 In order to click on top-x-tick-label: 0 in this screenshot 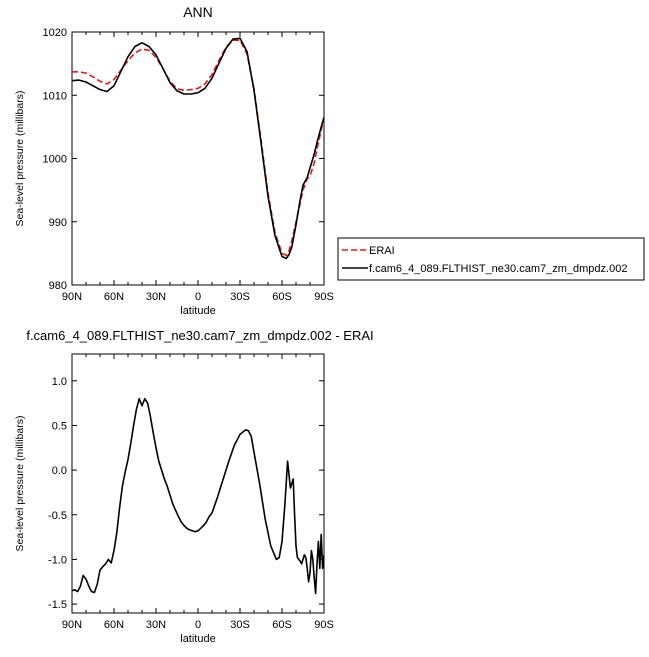, I will do `click(198, 297)`.